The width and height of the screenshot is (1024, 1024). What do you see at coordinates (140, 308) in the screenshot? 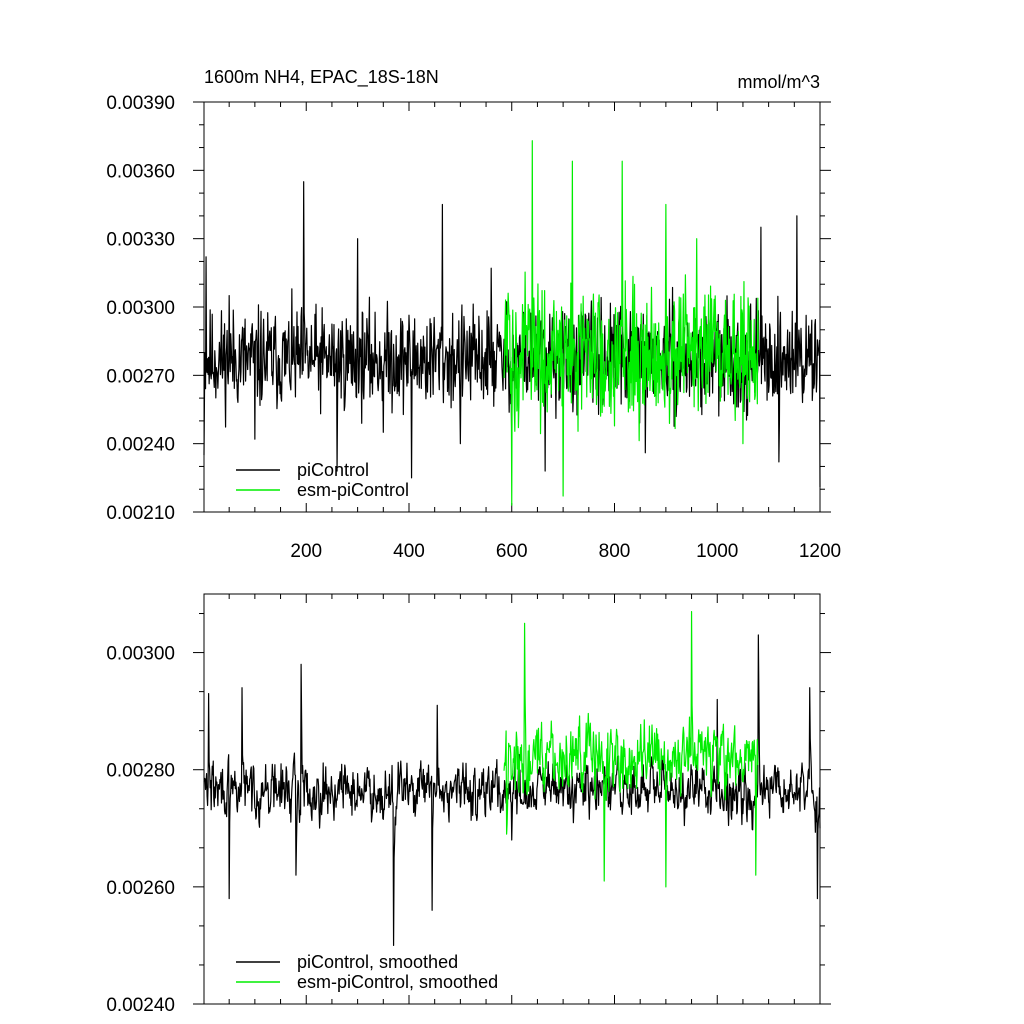
I see `top-y-tick-label: 0.00300` at bounding box center [140, 308].